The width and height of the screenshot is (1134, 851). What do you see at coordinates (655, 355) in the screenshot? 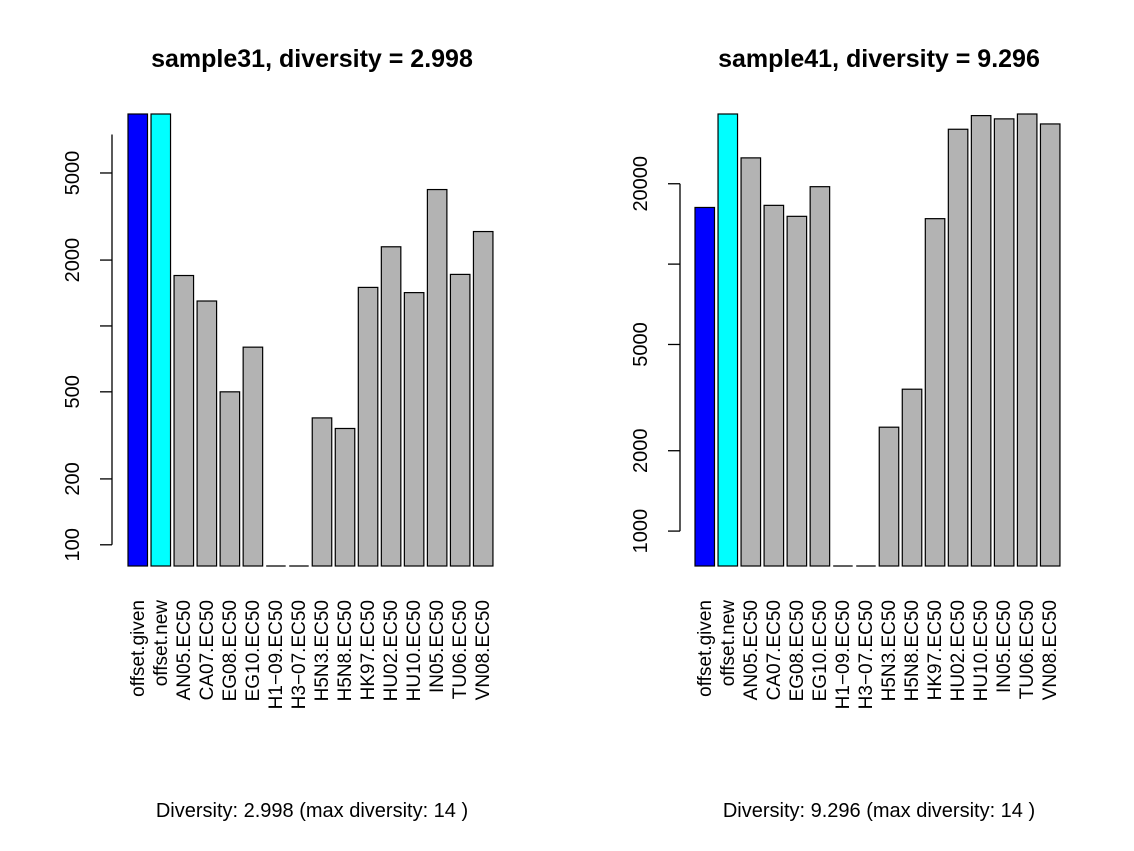
I see `y-axis: 1000 2000 5000 20000` at bounding box center [655, 355].